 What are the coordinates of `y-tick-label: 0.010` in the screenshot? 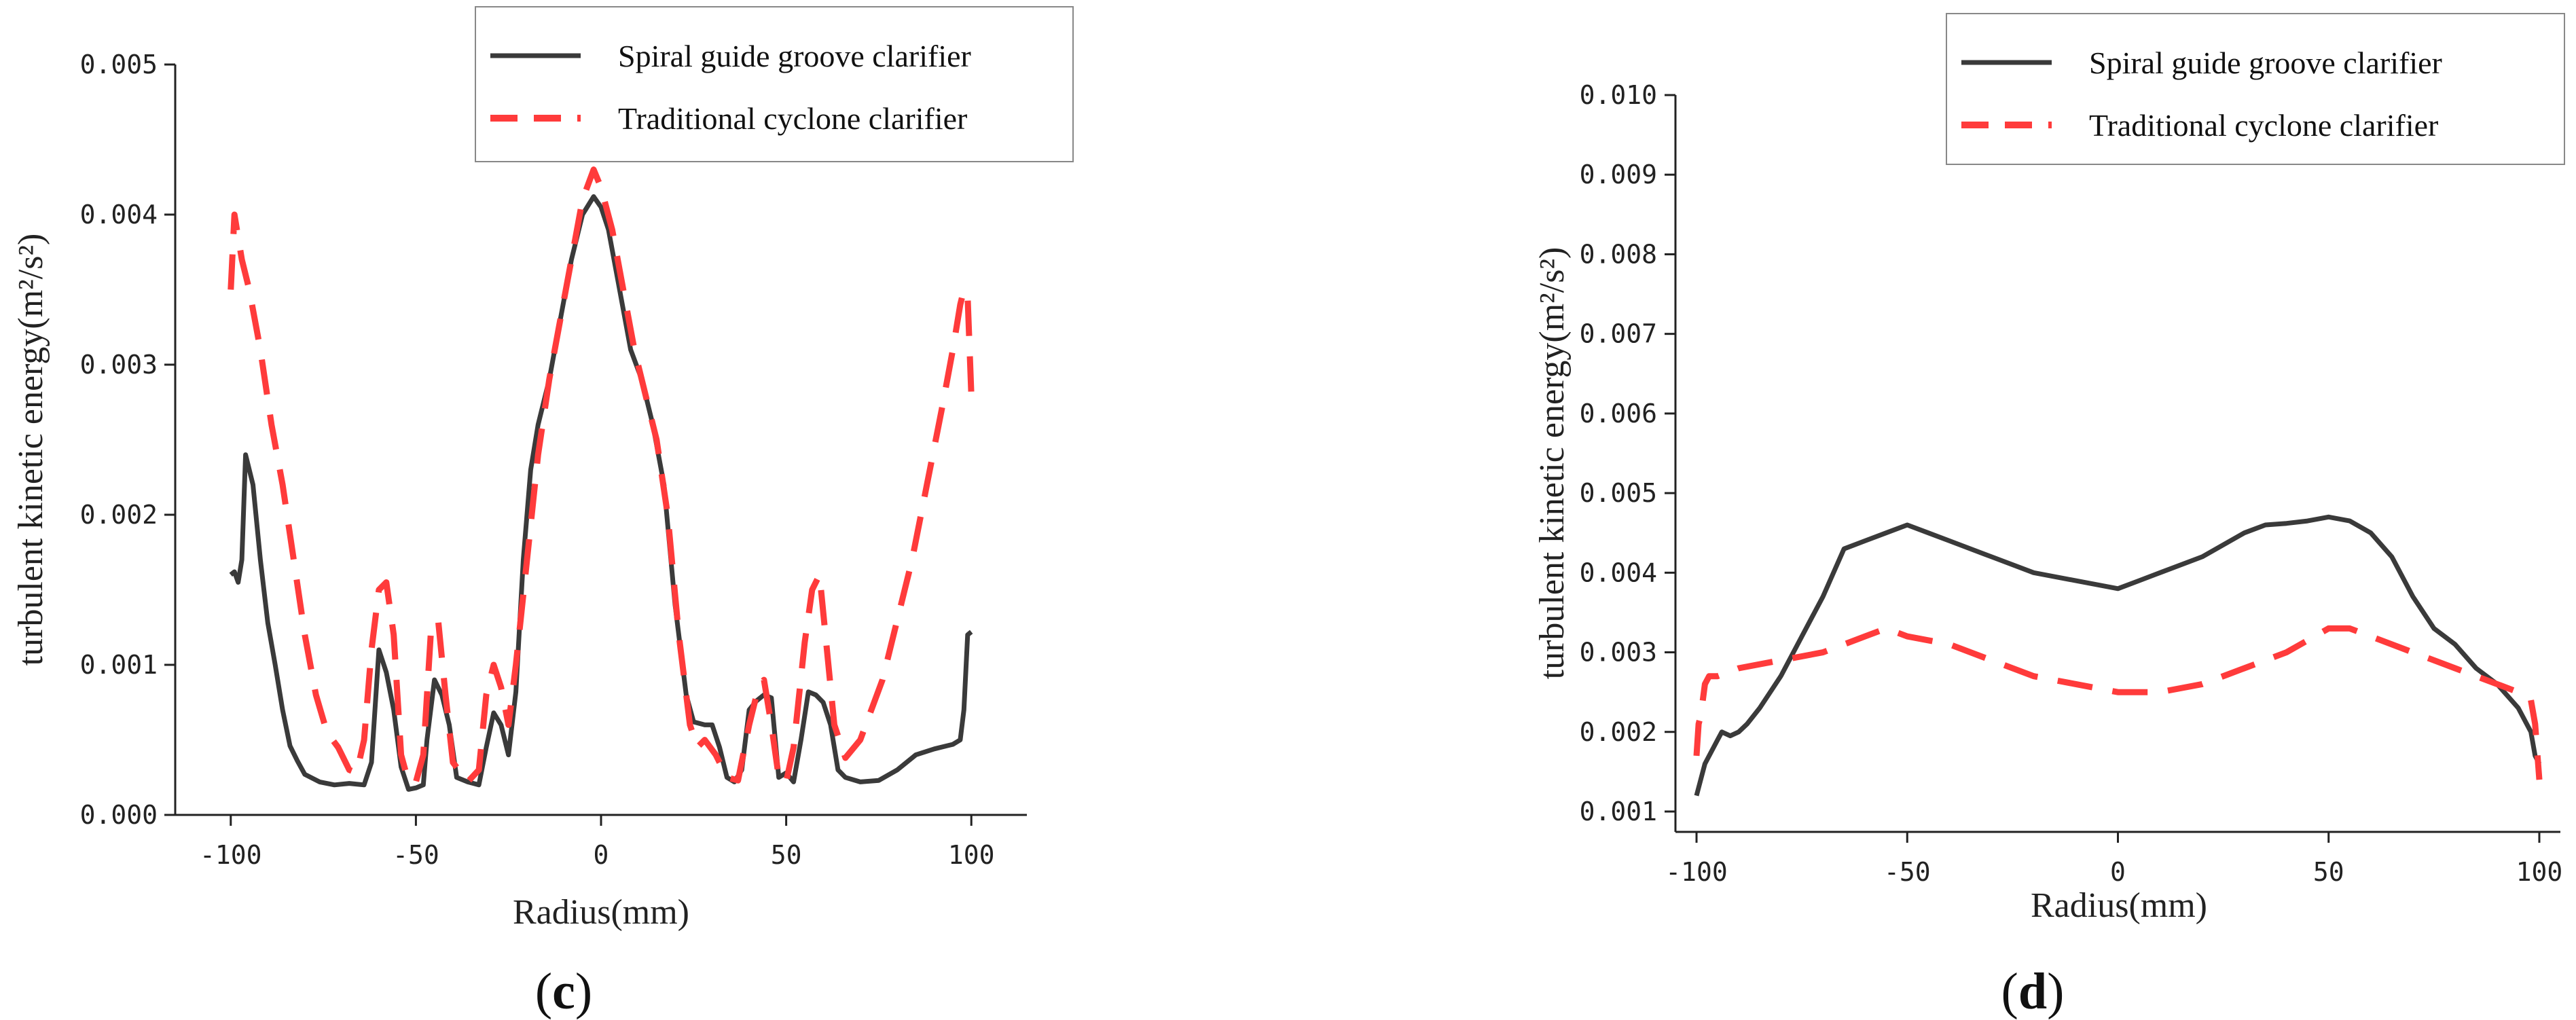 It's located at (1618, 95).